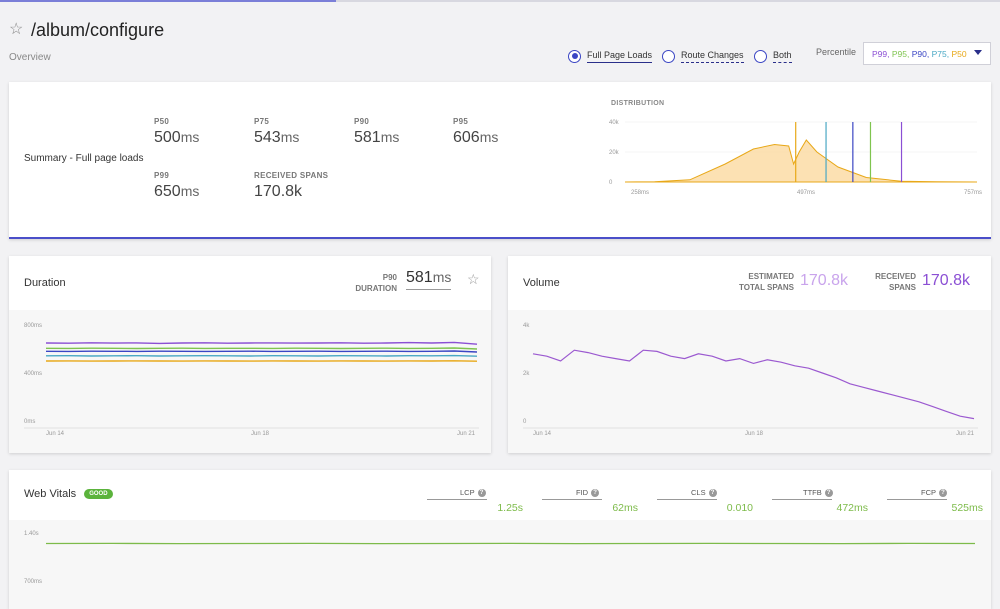 Image resolution: width=1000 pixels, height=609 pixels. I want to click on metric-p95: P95 606ms, so click(475, 132).